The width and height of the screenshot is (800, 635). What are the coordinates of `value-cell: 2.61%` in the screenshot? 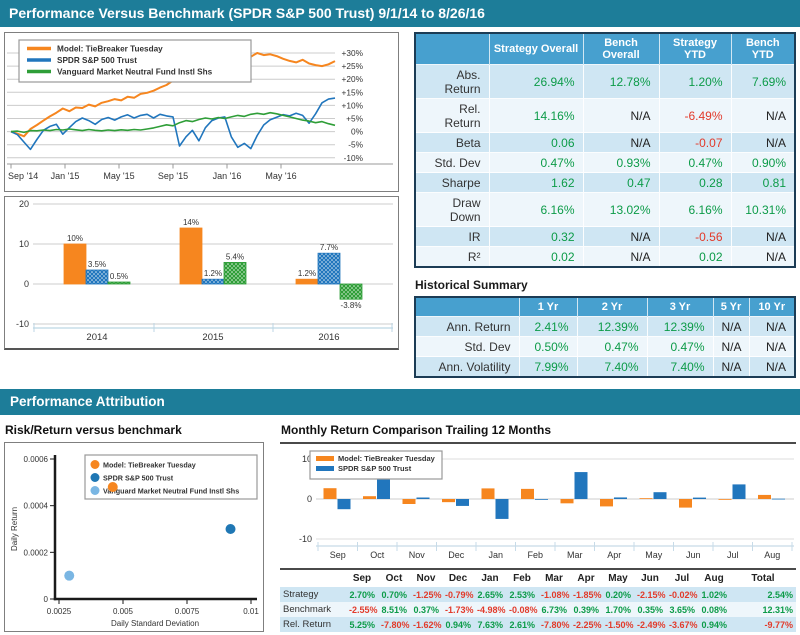 It's located at (522, 624).